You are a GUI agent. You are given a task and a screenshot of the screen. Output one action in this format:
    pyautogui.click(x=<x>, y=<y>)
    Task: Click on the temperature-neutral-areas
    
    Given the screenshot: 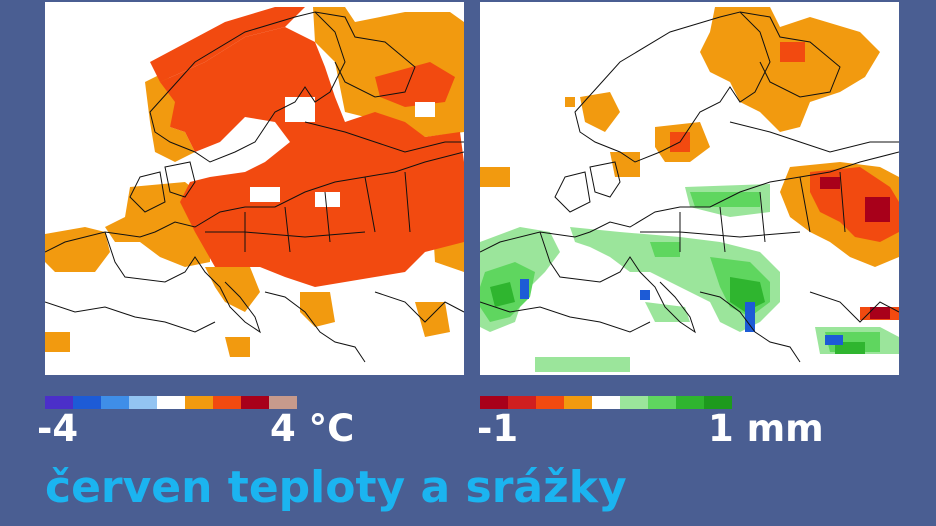 What is the action you would take?
    pyautogui.click(x=342, y=152)
    